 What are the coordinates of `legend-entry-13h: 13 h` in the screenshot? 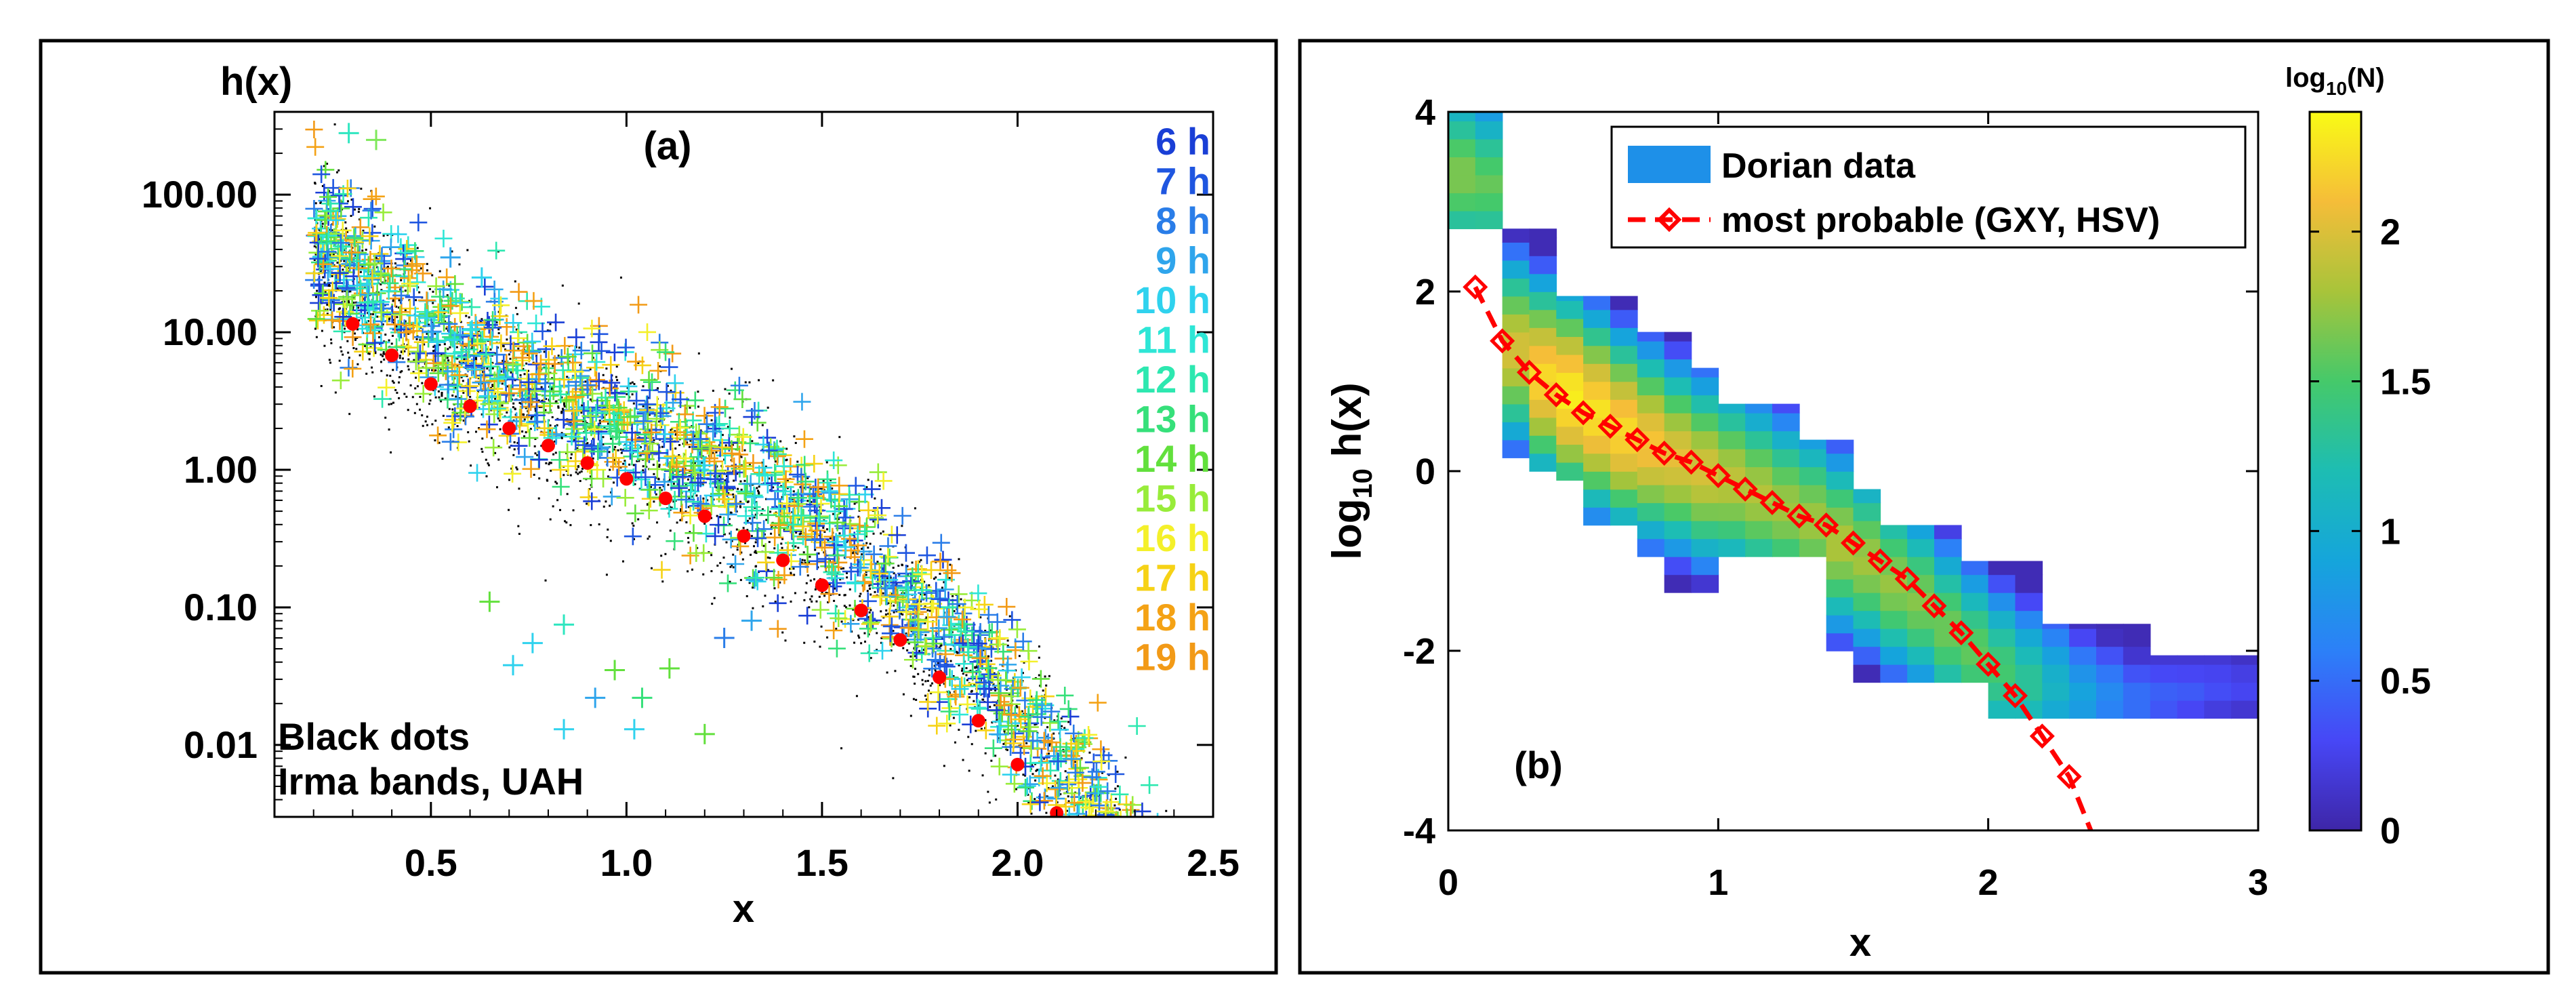 It's located at (1172, 419).